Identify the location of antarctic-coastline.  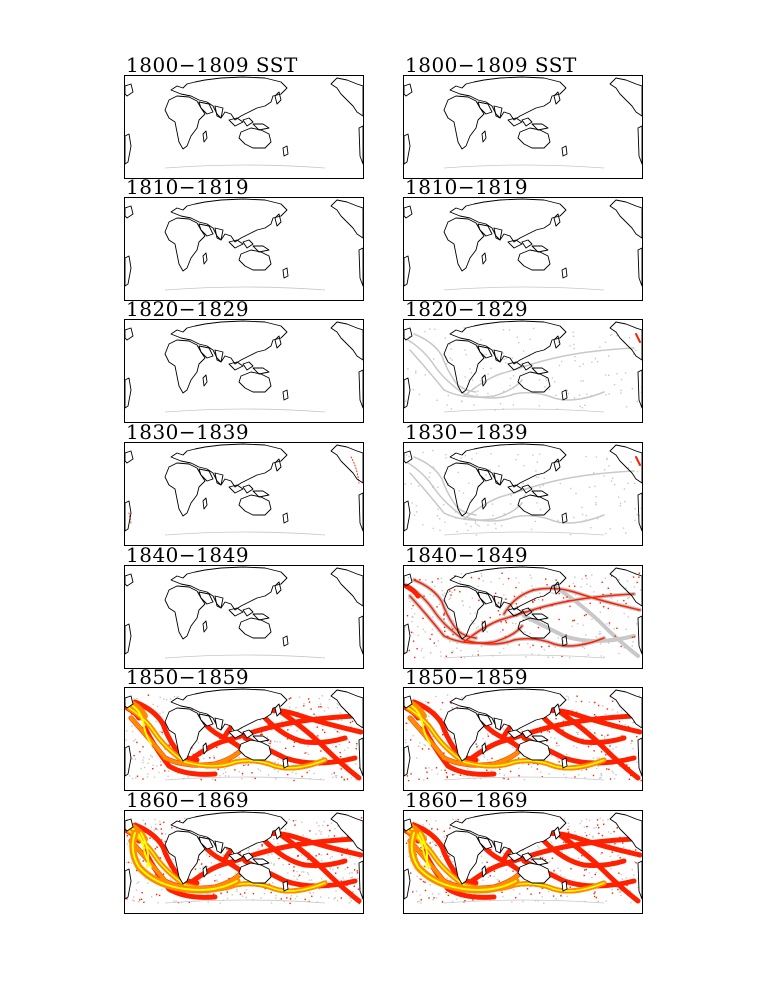
(245, 288).